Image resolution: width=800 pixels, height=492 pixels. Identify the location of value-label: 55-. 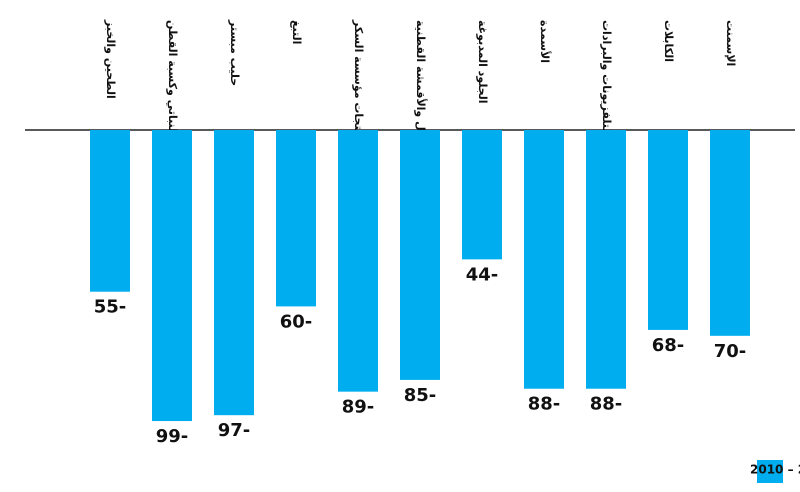
(110, 307).